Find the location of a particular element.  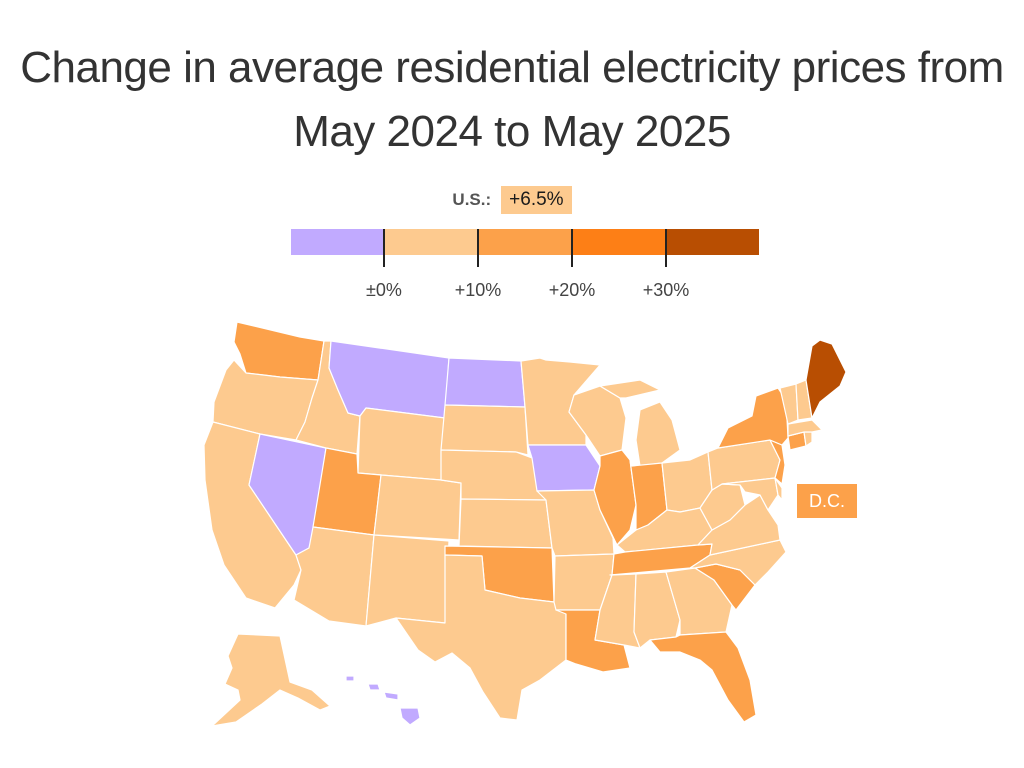

state-illinois is located at coordinates (615, 497).